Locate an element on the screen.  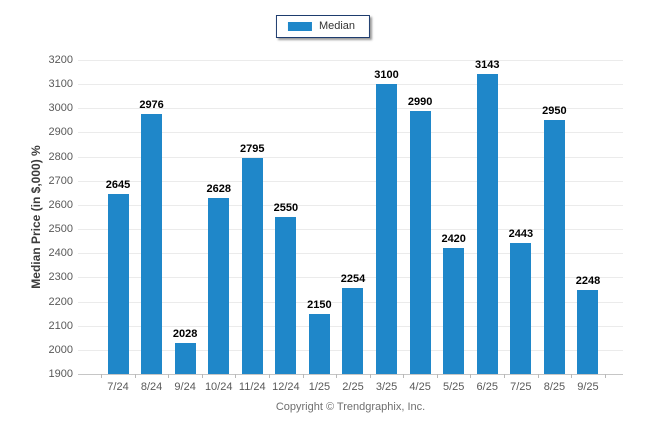
y-axis-tick-label: 2000 is located at coordinates (60, 349).